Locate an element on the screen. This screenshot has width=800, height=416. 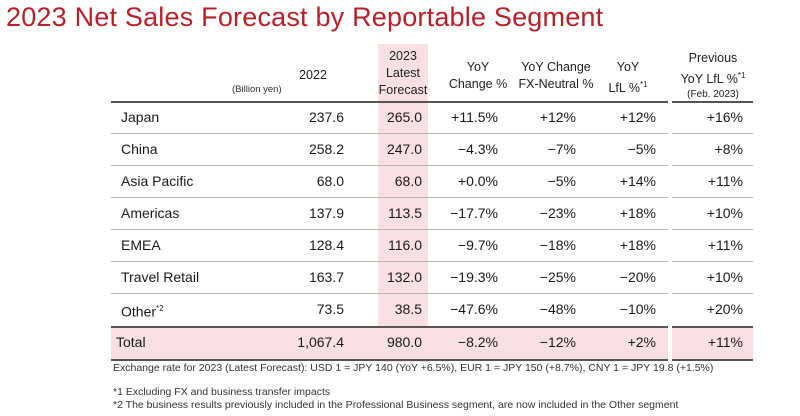
column-separator is located at coordinates (670, 204).